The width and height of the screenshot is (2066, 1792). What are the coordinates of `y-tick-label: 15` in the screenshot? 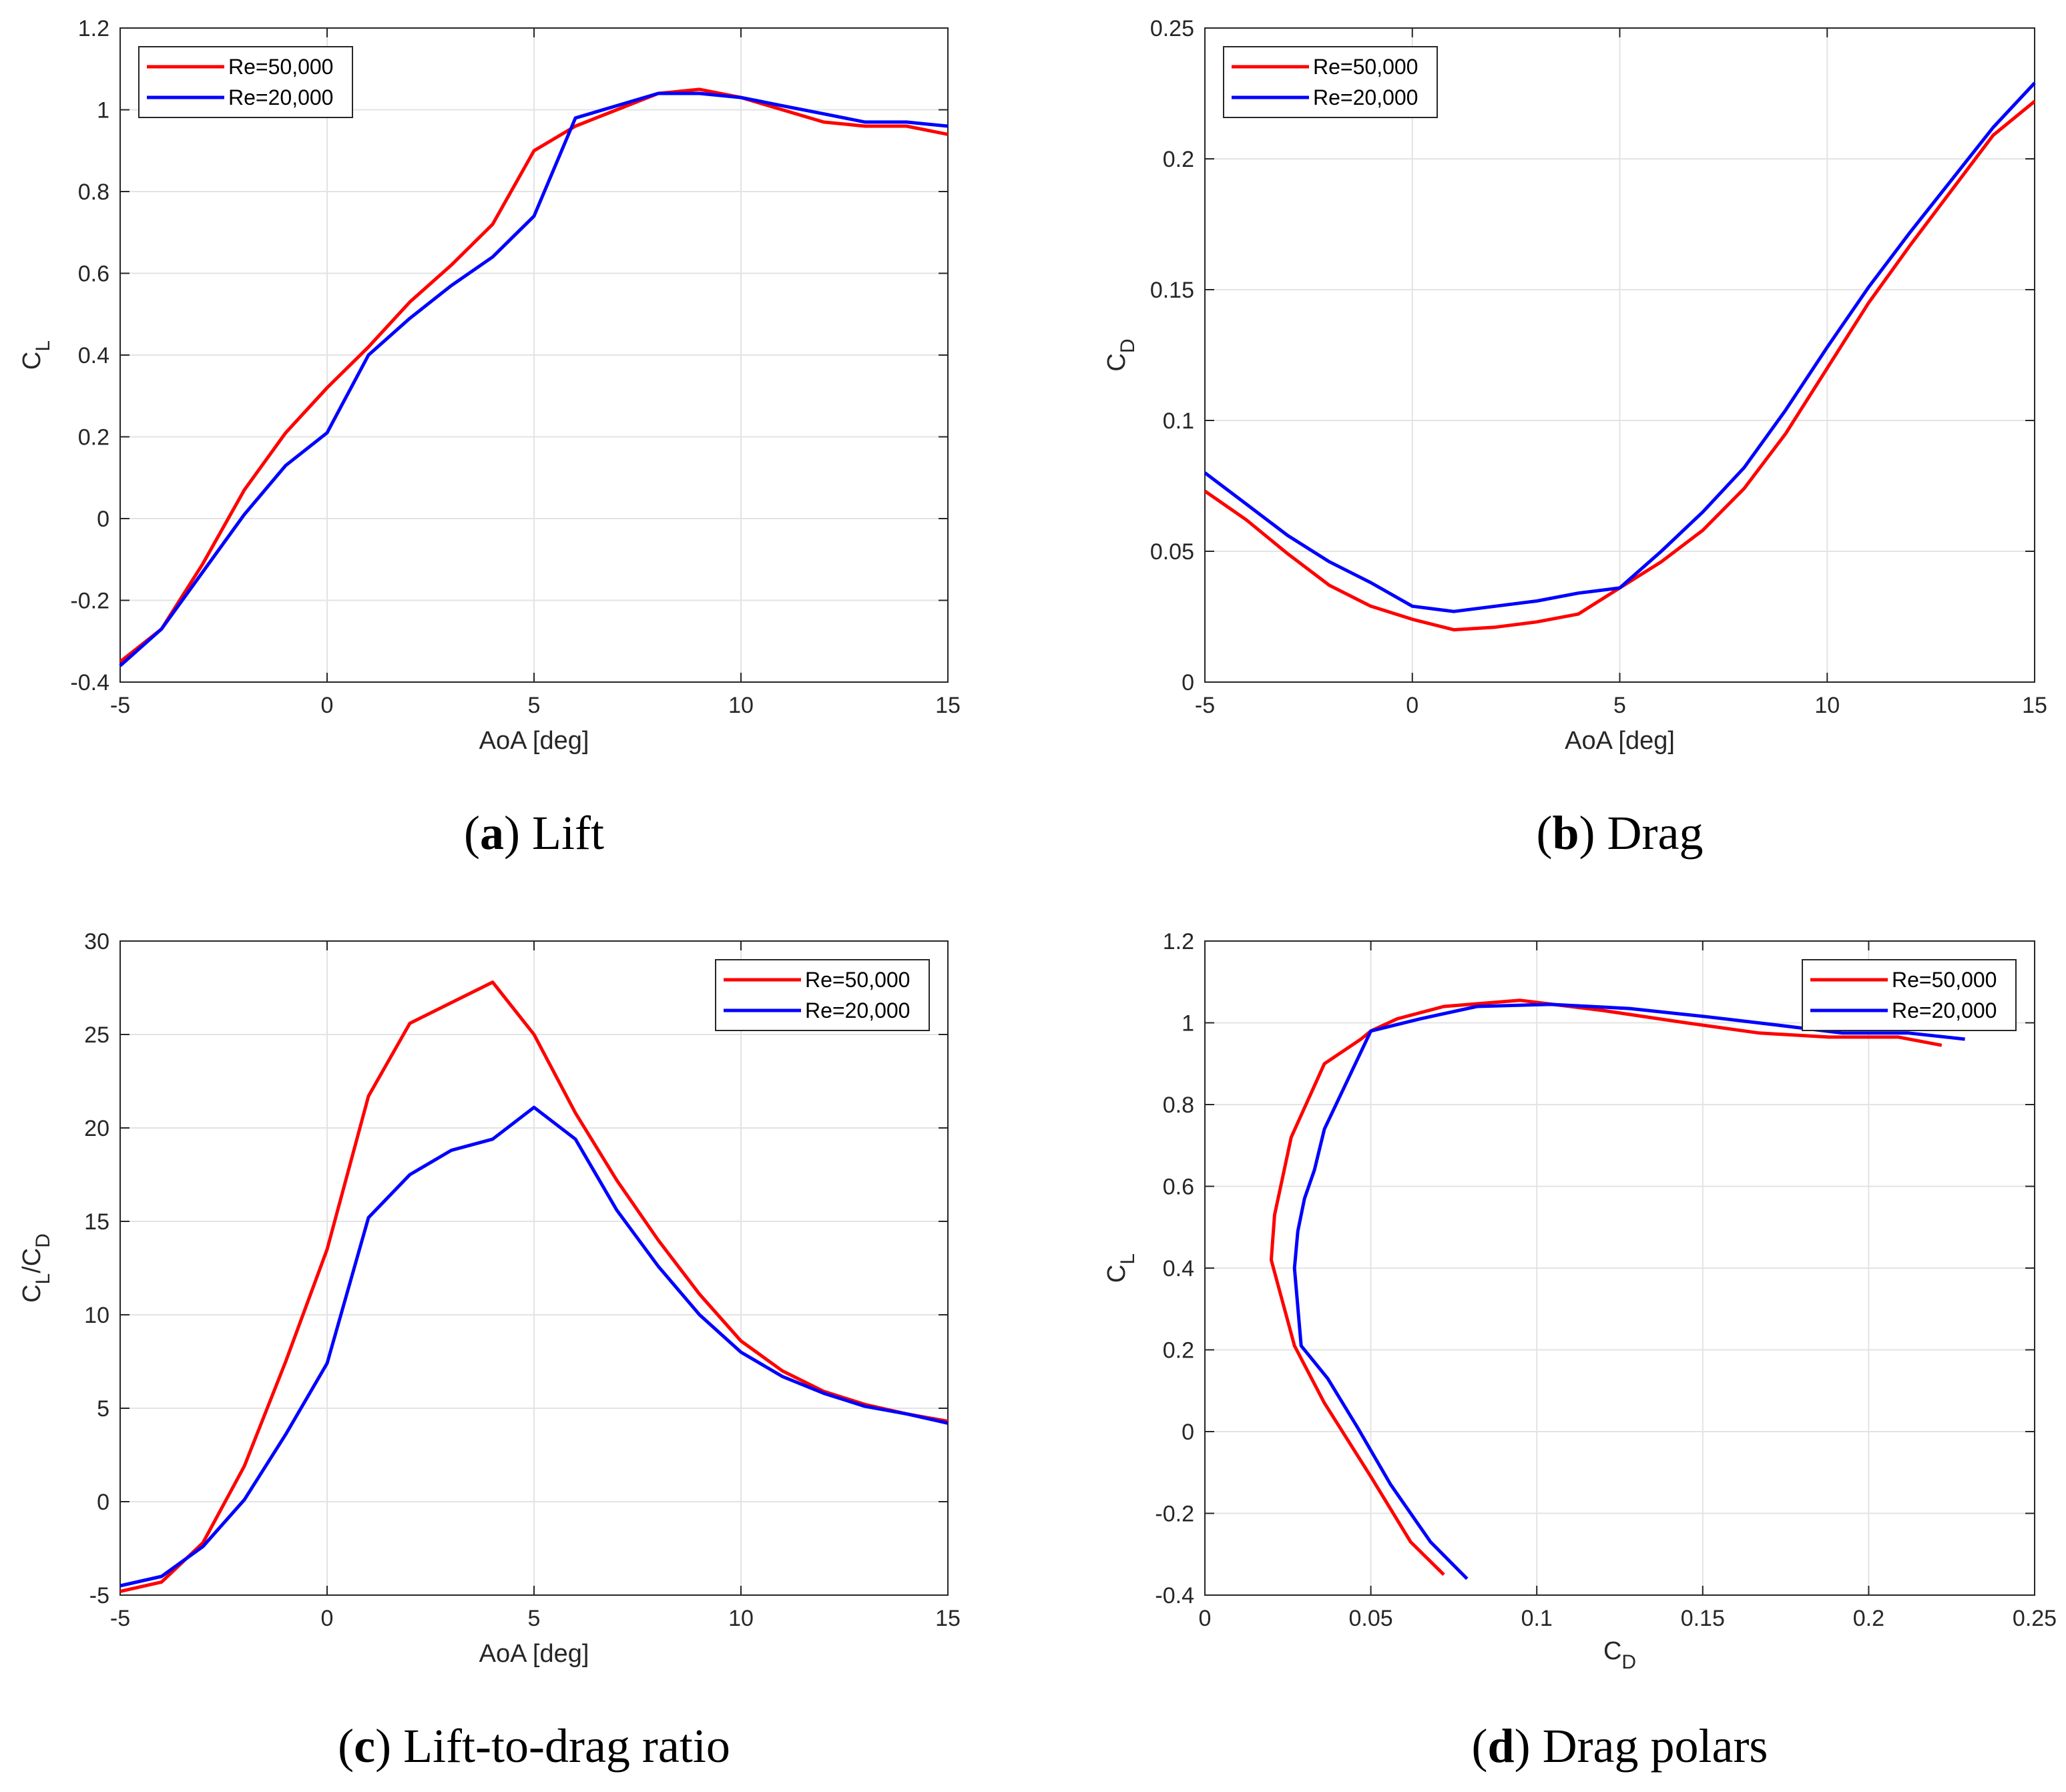 It's located at (97, 1222).